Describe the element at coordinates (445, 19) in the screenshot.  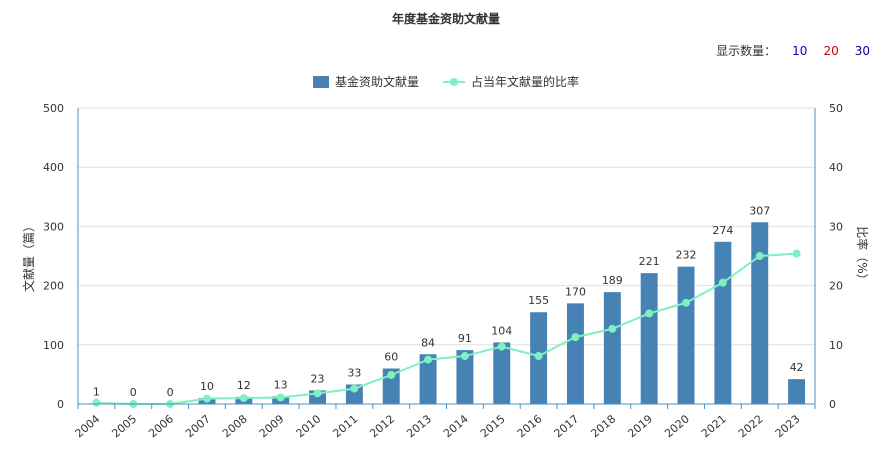
I see `chart-title: 年度基金资助文献量` at that location.